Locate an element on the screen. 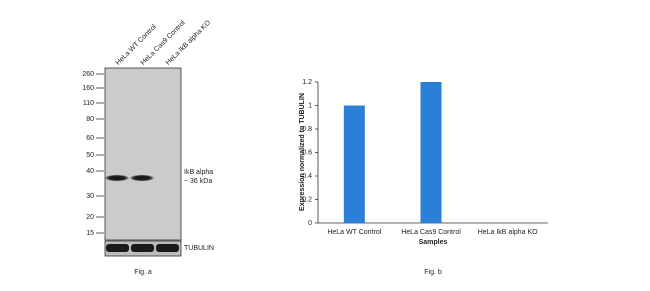 The width and height of the screenshot is (650, 291). marker-label: 15 is located at coordinates (90, 233).